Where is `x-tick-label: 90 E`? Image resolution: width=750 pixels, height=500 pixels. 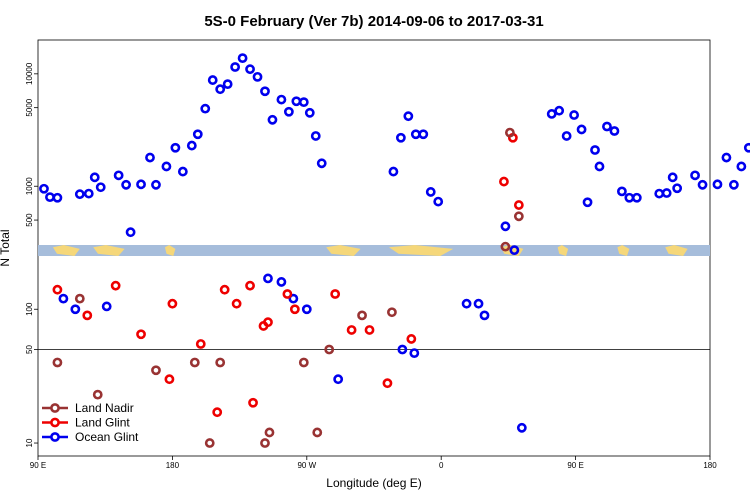 x-tick-label: 90 E is located at coordinates (575, 465).